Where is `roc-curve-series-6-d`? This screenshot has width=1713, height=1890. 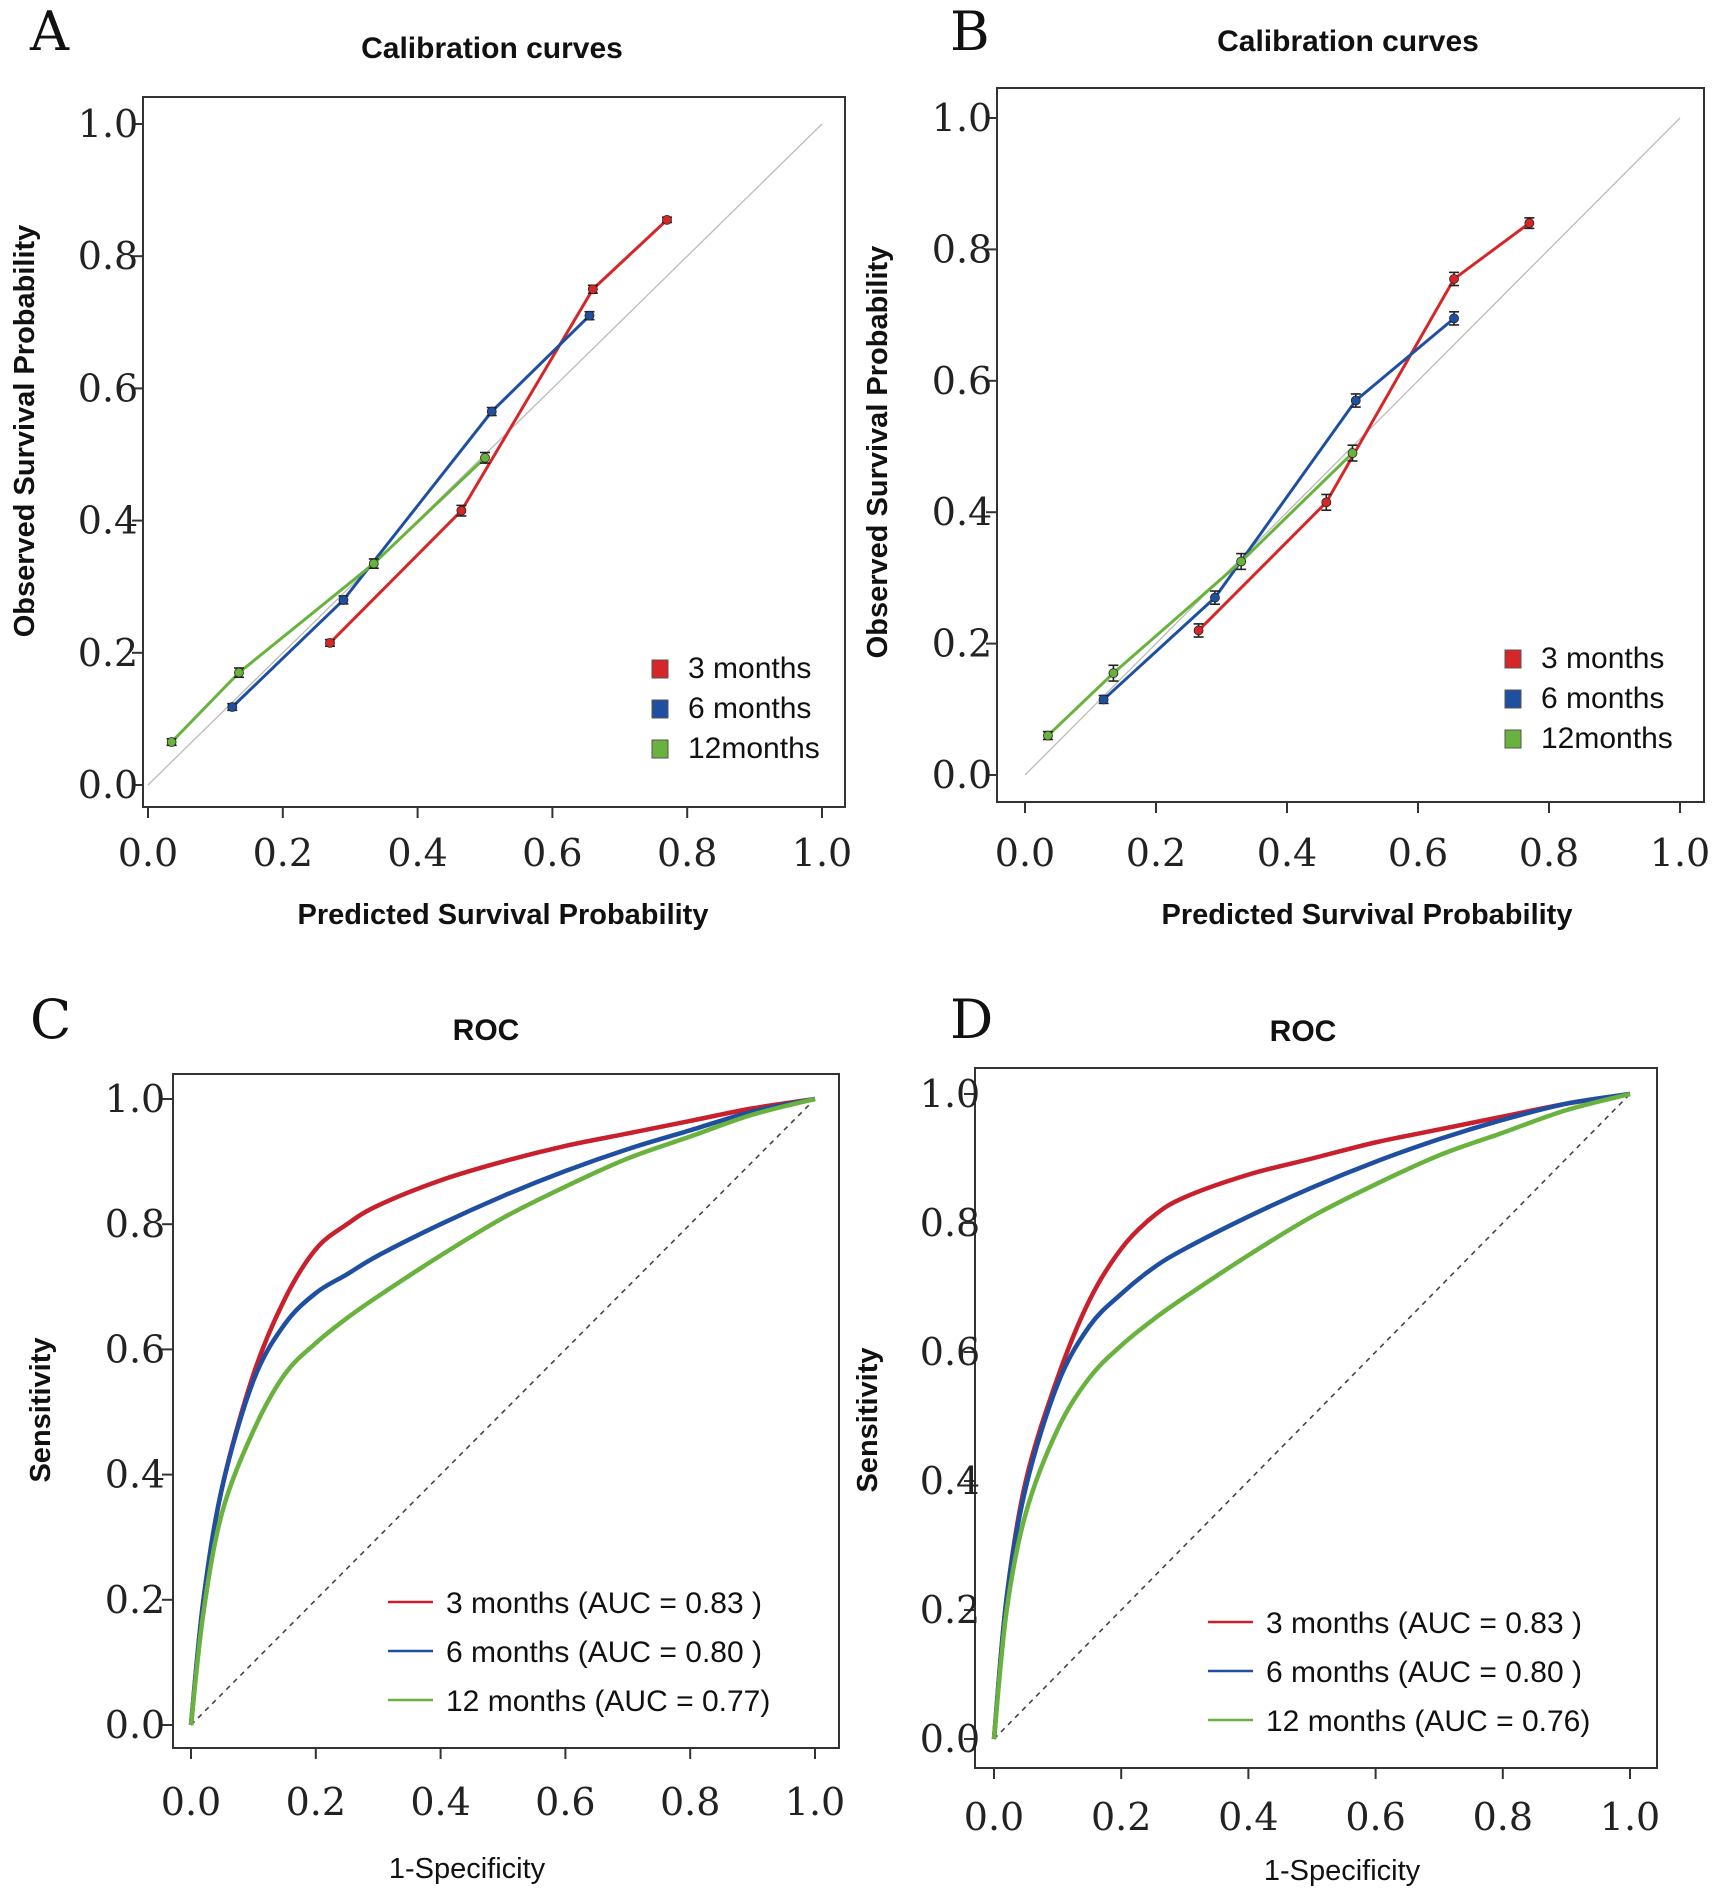
roc-curve-series-6-d is located at coordinates (1311, 1415).